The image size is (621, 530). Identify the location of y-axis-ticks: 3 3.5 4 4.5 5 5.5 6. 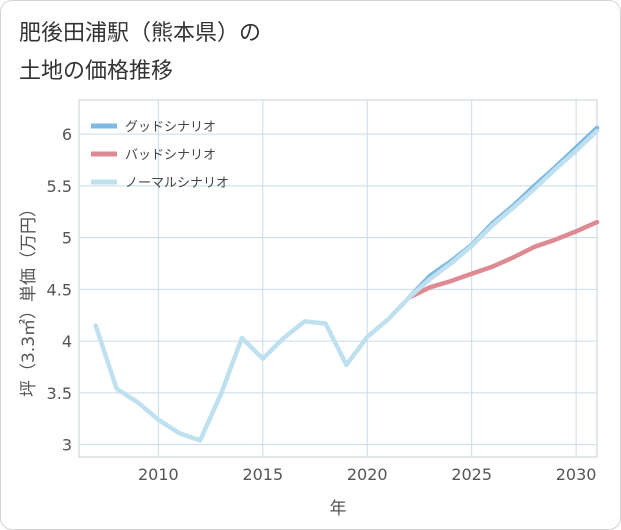
(59, 289).